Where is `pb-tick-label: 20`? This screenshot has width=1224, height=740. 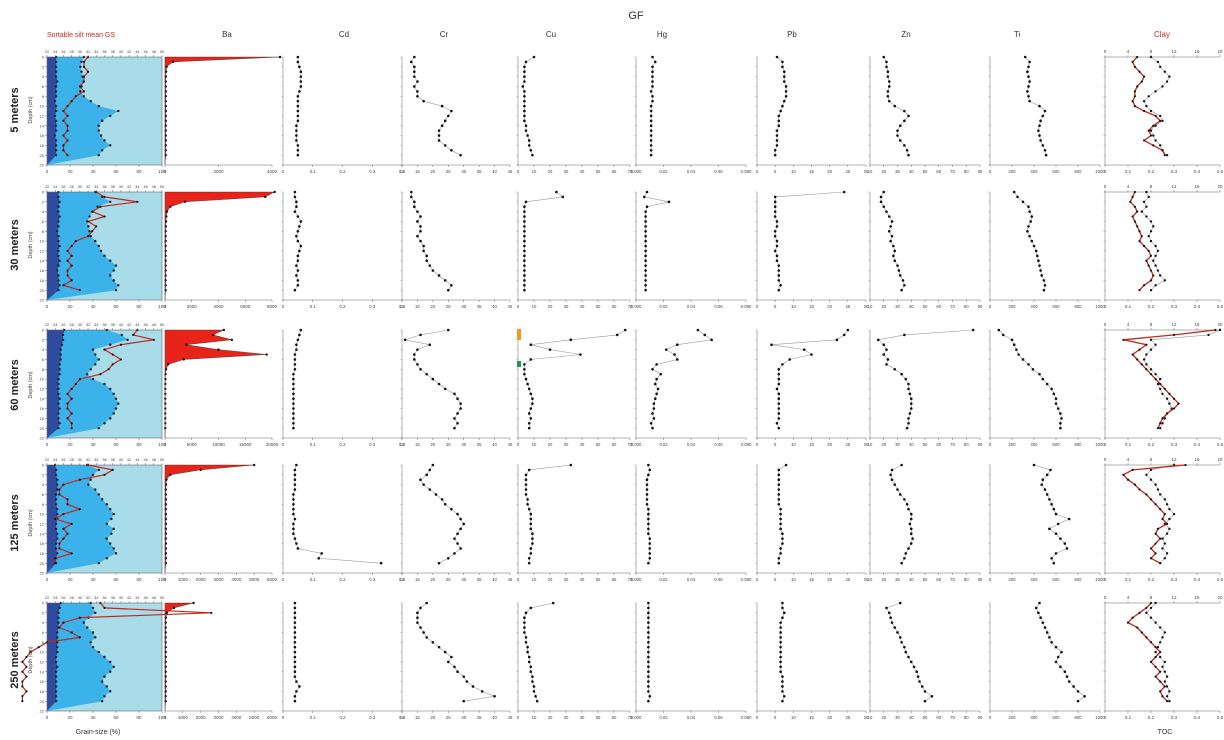
pb-tick-label: 20 is located at coordinates (829, 306).